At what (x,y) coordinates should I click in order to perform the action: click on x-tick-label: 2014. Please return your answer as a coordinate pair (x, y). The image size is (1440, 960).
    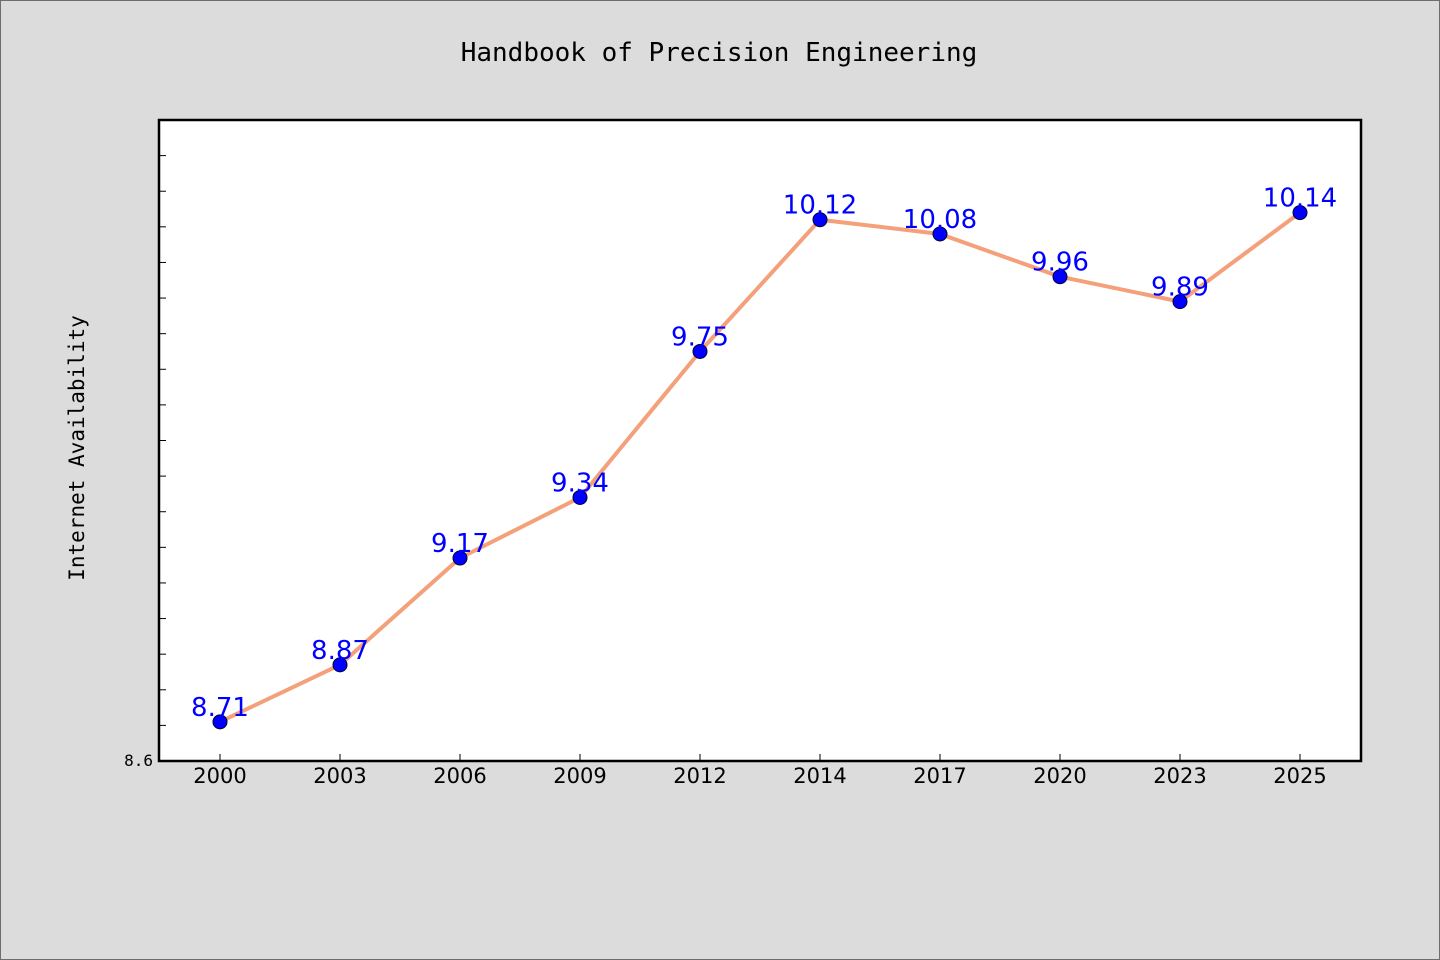
    Looking at the image, I should click on (819, 776).